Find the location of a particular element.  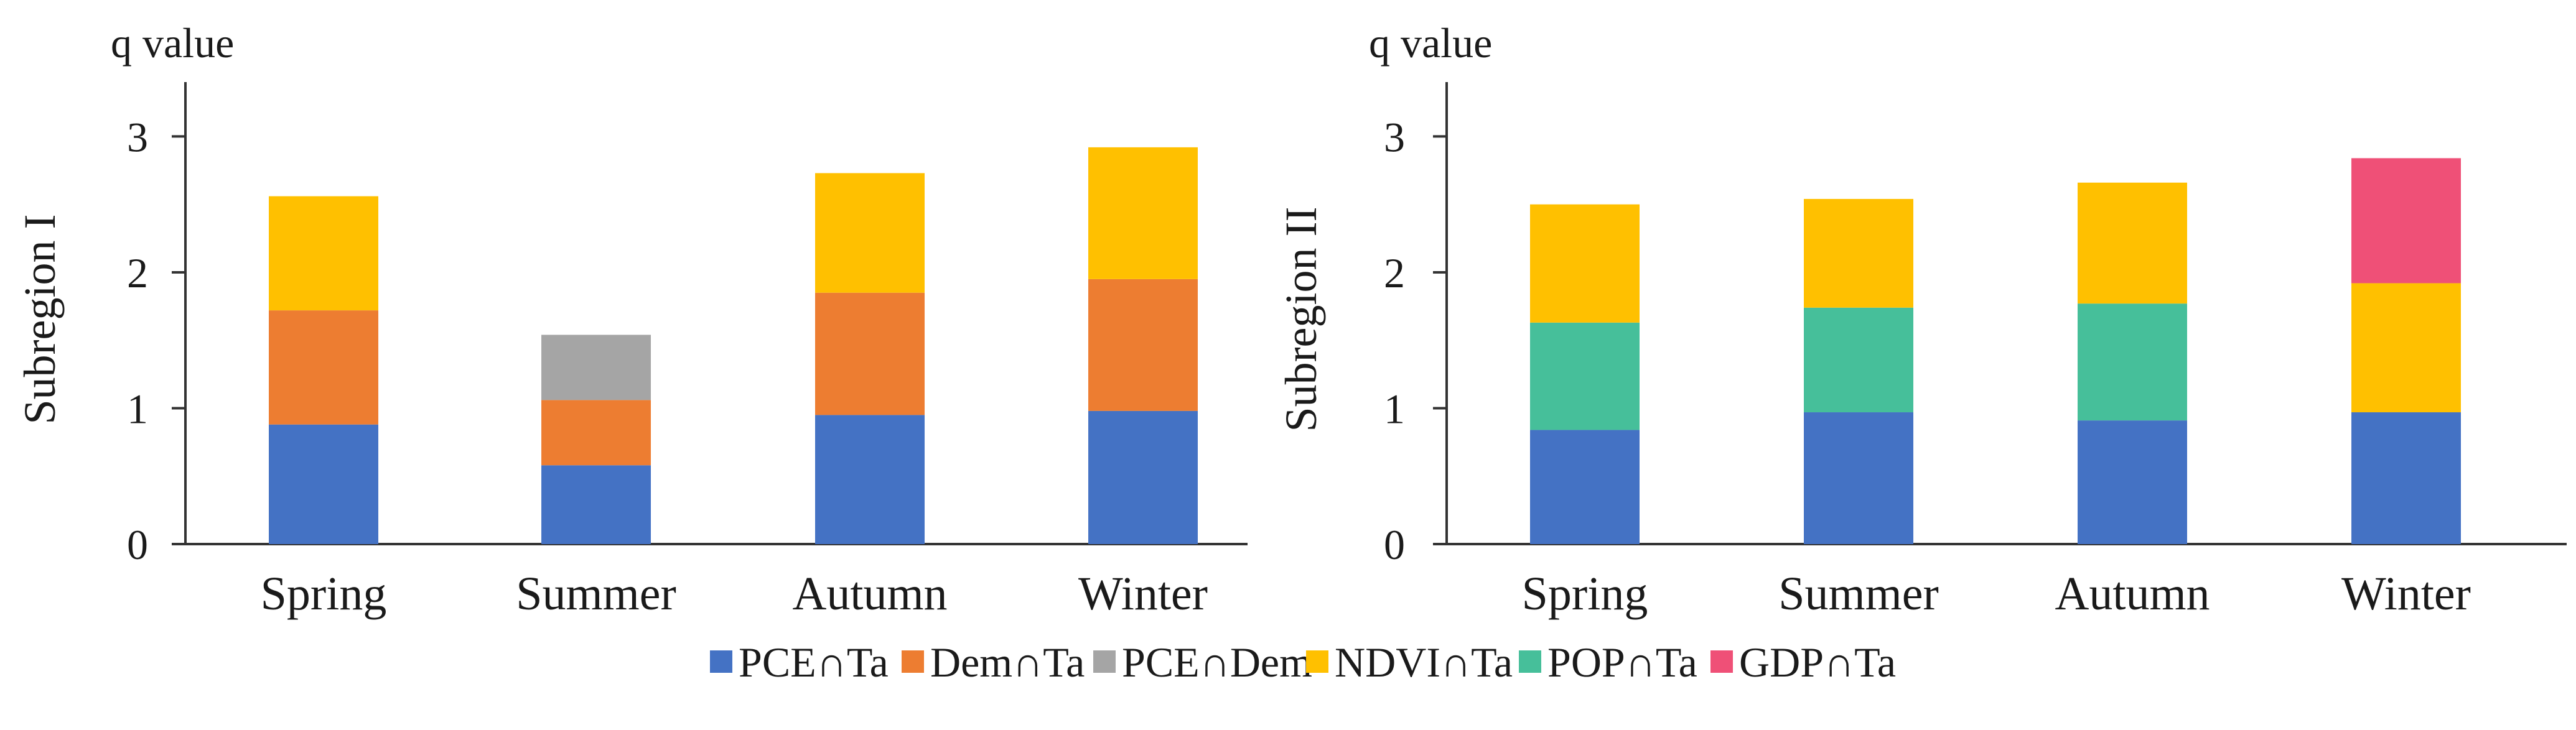

legend-label: PCE∩Ta is located at coordinates (814, 662).